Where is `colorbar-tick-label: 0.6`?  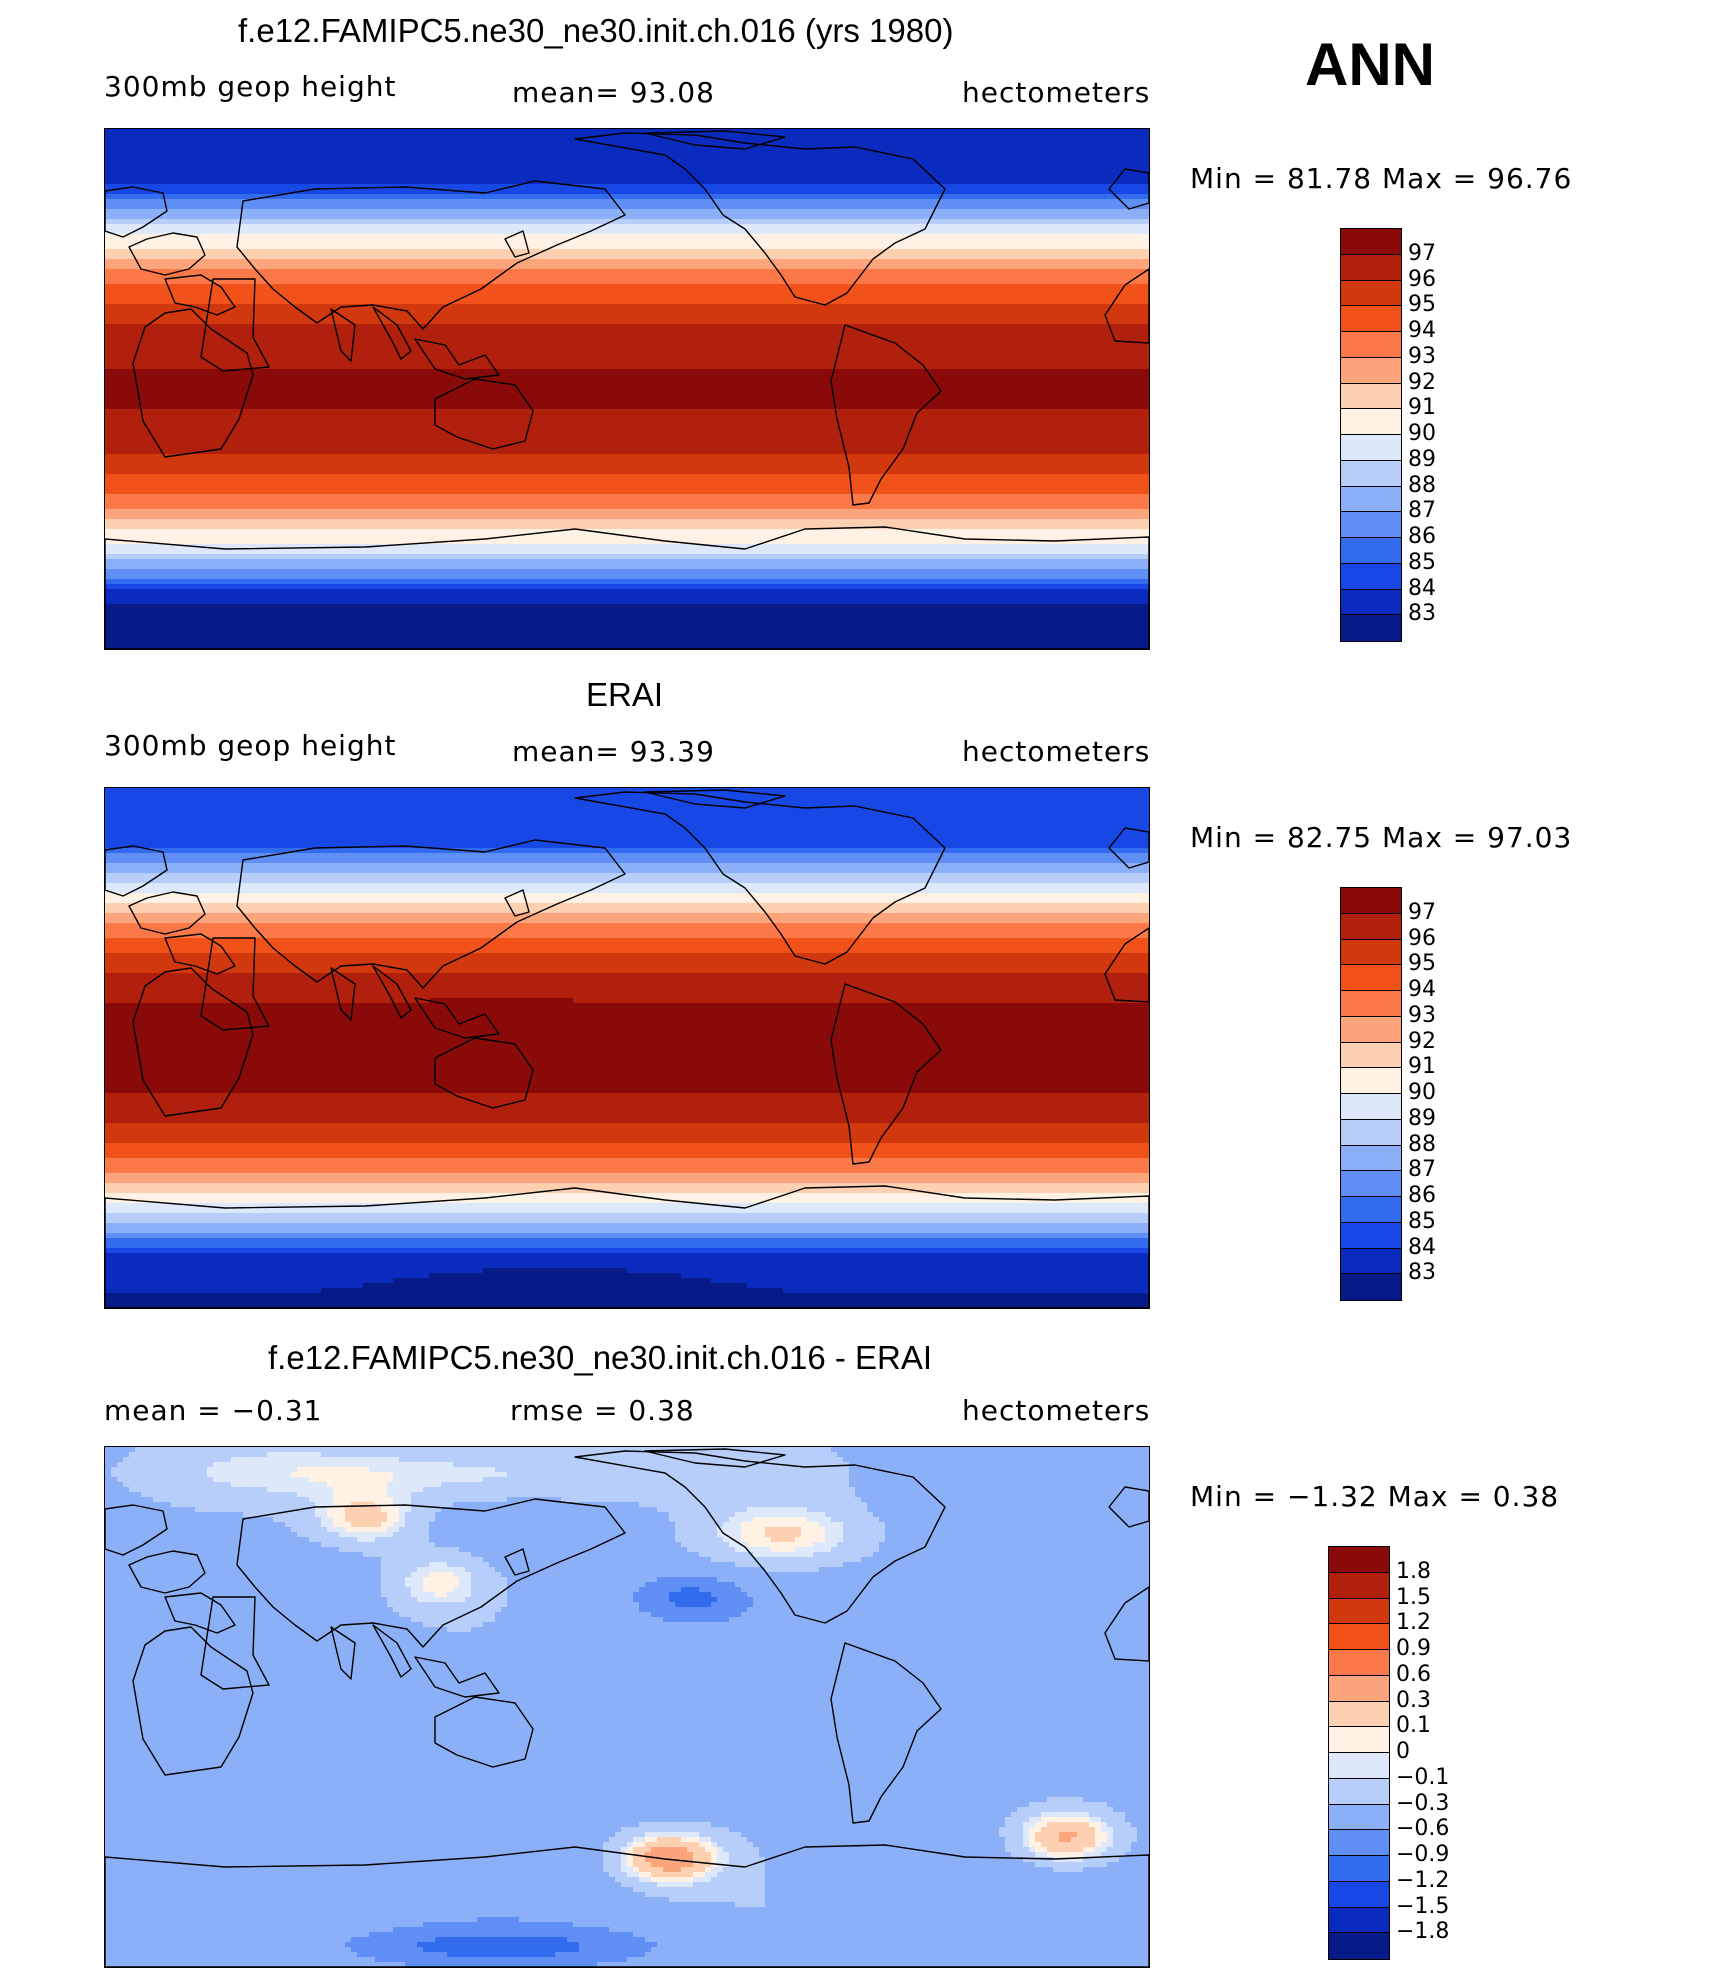 colorbar-tick-label: 0.6 is located at coordinates (1413, 1674).